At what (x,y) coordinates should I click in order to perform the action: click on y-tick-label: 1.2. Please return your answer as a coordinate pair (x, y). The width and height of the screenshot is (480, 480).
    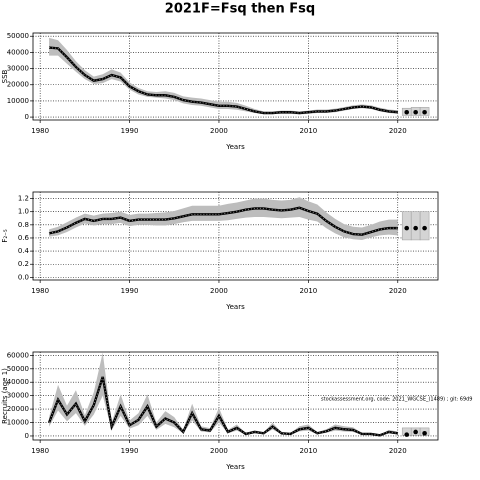
    Looking at the image, I should click on (23, 199).